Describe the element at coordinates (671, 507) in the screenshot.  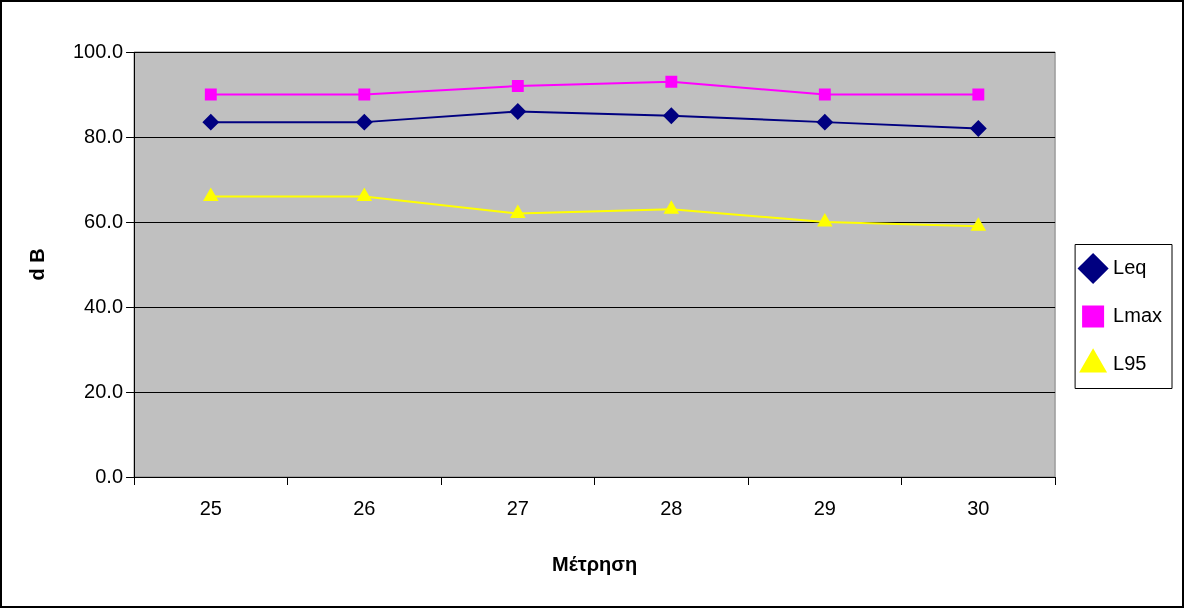
I see `x-tick-label: 28` at that location.